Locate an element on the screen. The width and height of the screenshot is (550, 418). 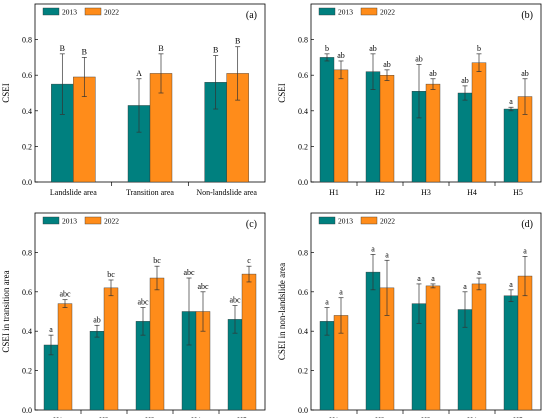
panel-label: (c) is located at coordinates (251, 224).